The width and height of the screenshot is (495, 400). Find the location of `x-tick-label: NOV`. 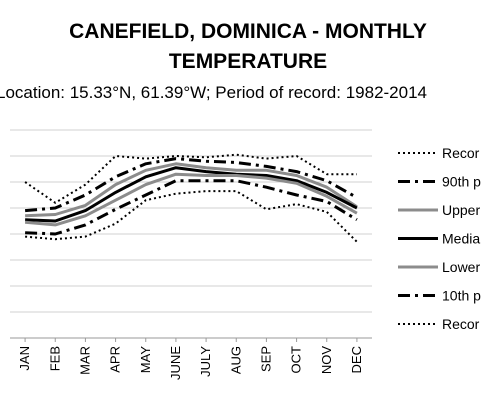

x-tick-label: NOV is located at coordinates (326, 360).